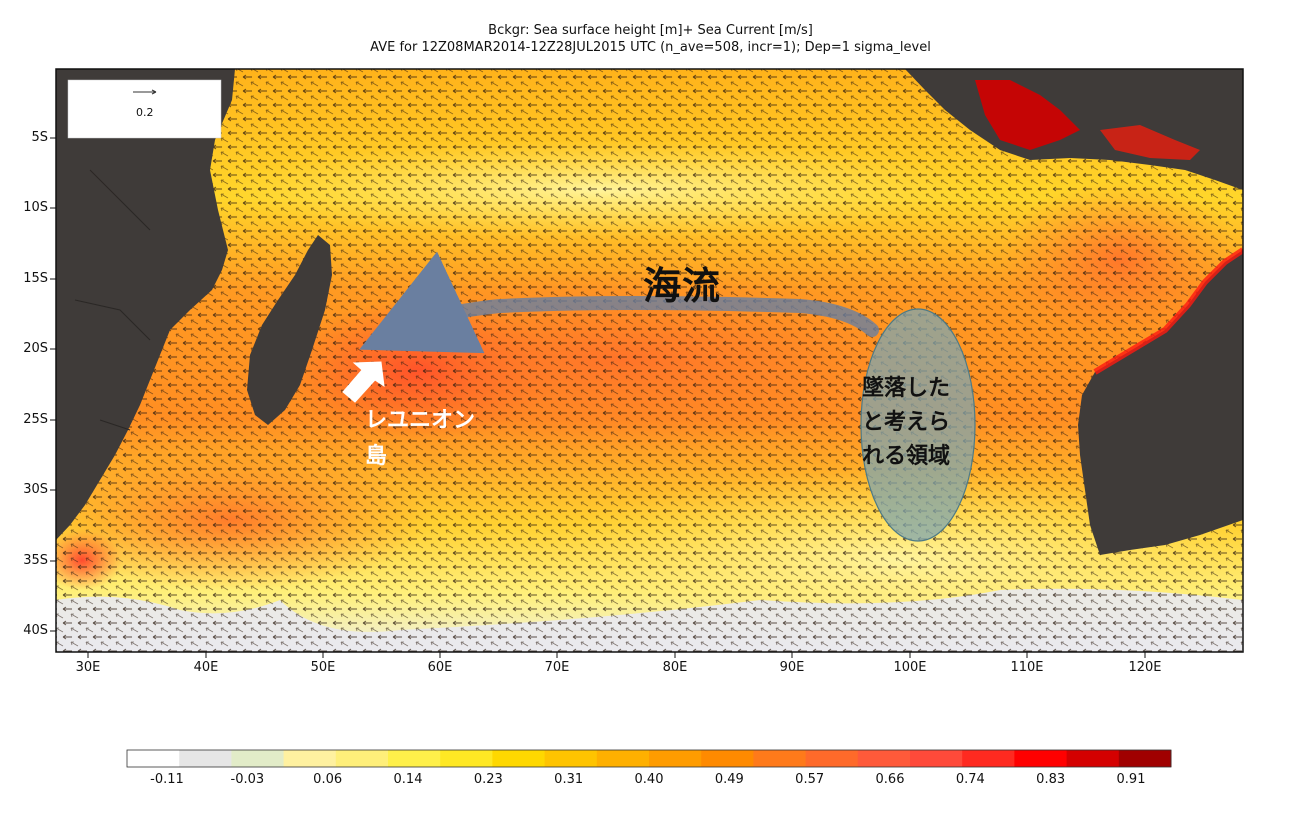 The height and width of the screenshot is (815, 1301). What do you see at coordinates (206, 667) in the screenshot?
I see `lon-label: 40E` at bounding box center [206, 667].